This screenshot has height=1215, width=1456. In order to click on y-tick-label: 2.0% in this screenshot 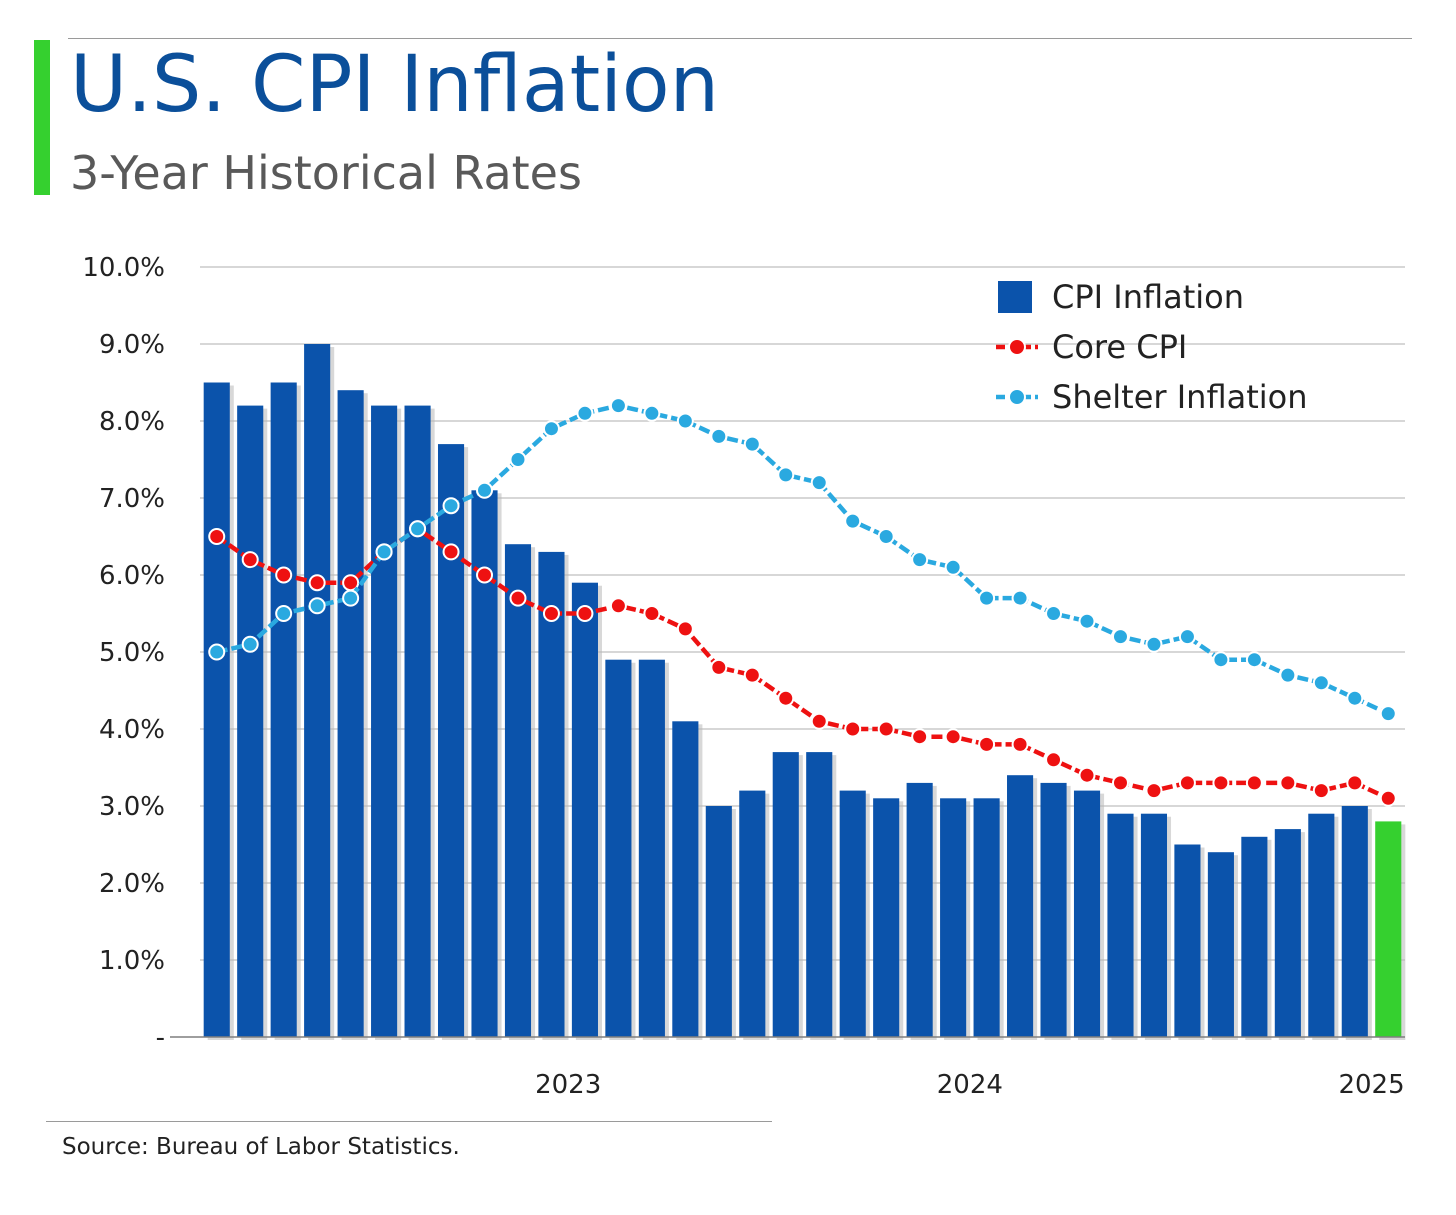, I will do `click(132, 884)`.